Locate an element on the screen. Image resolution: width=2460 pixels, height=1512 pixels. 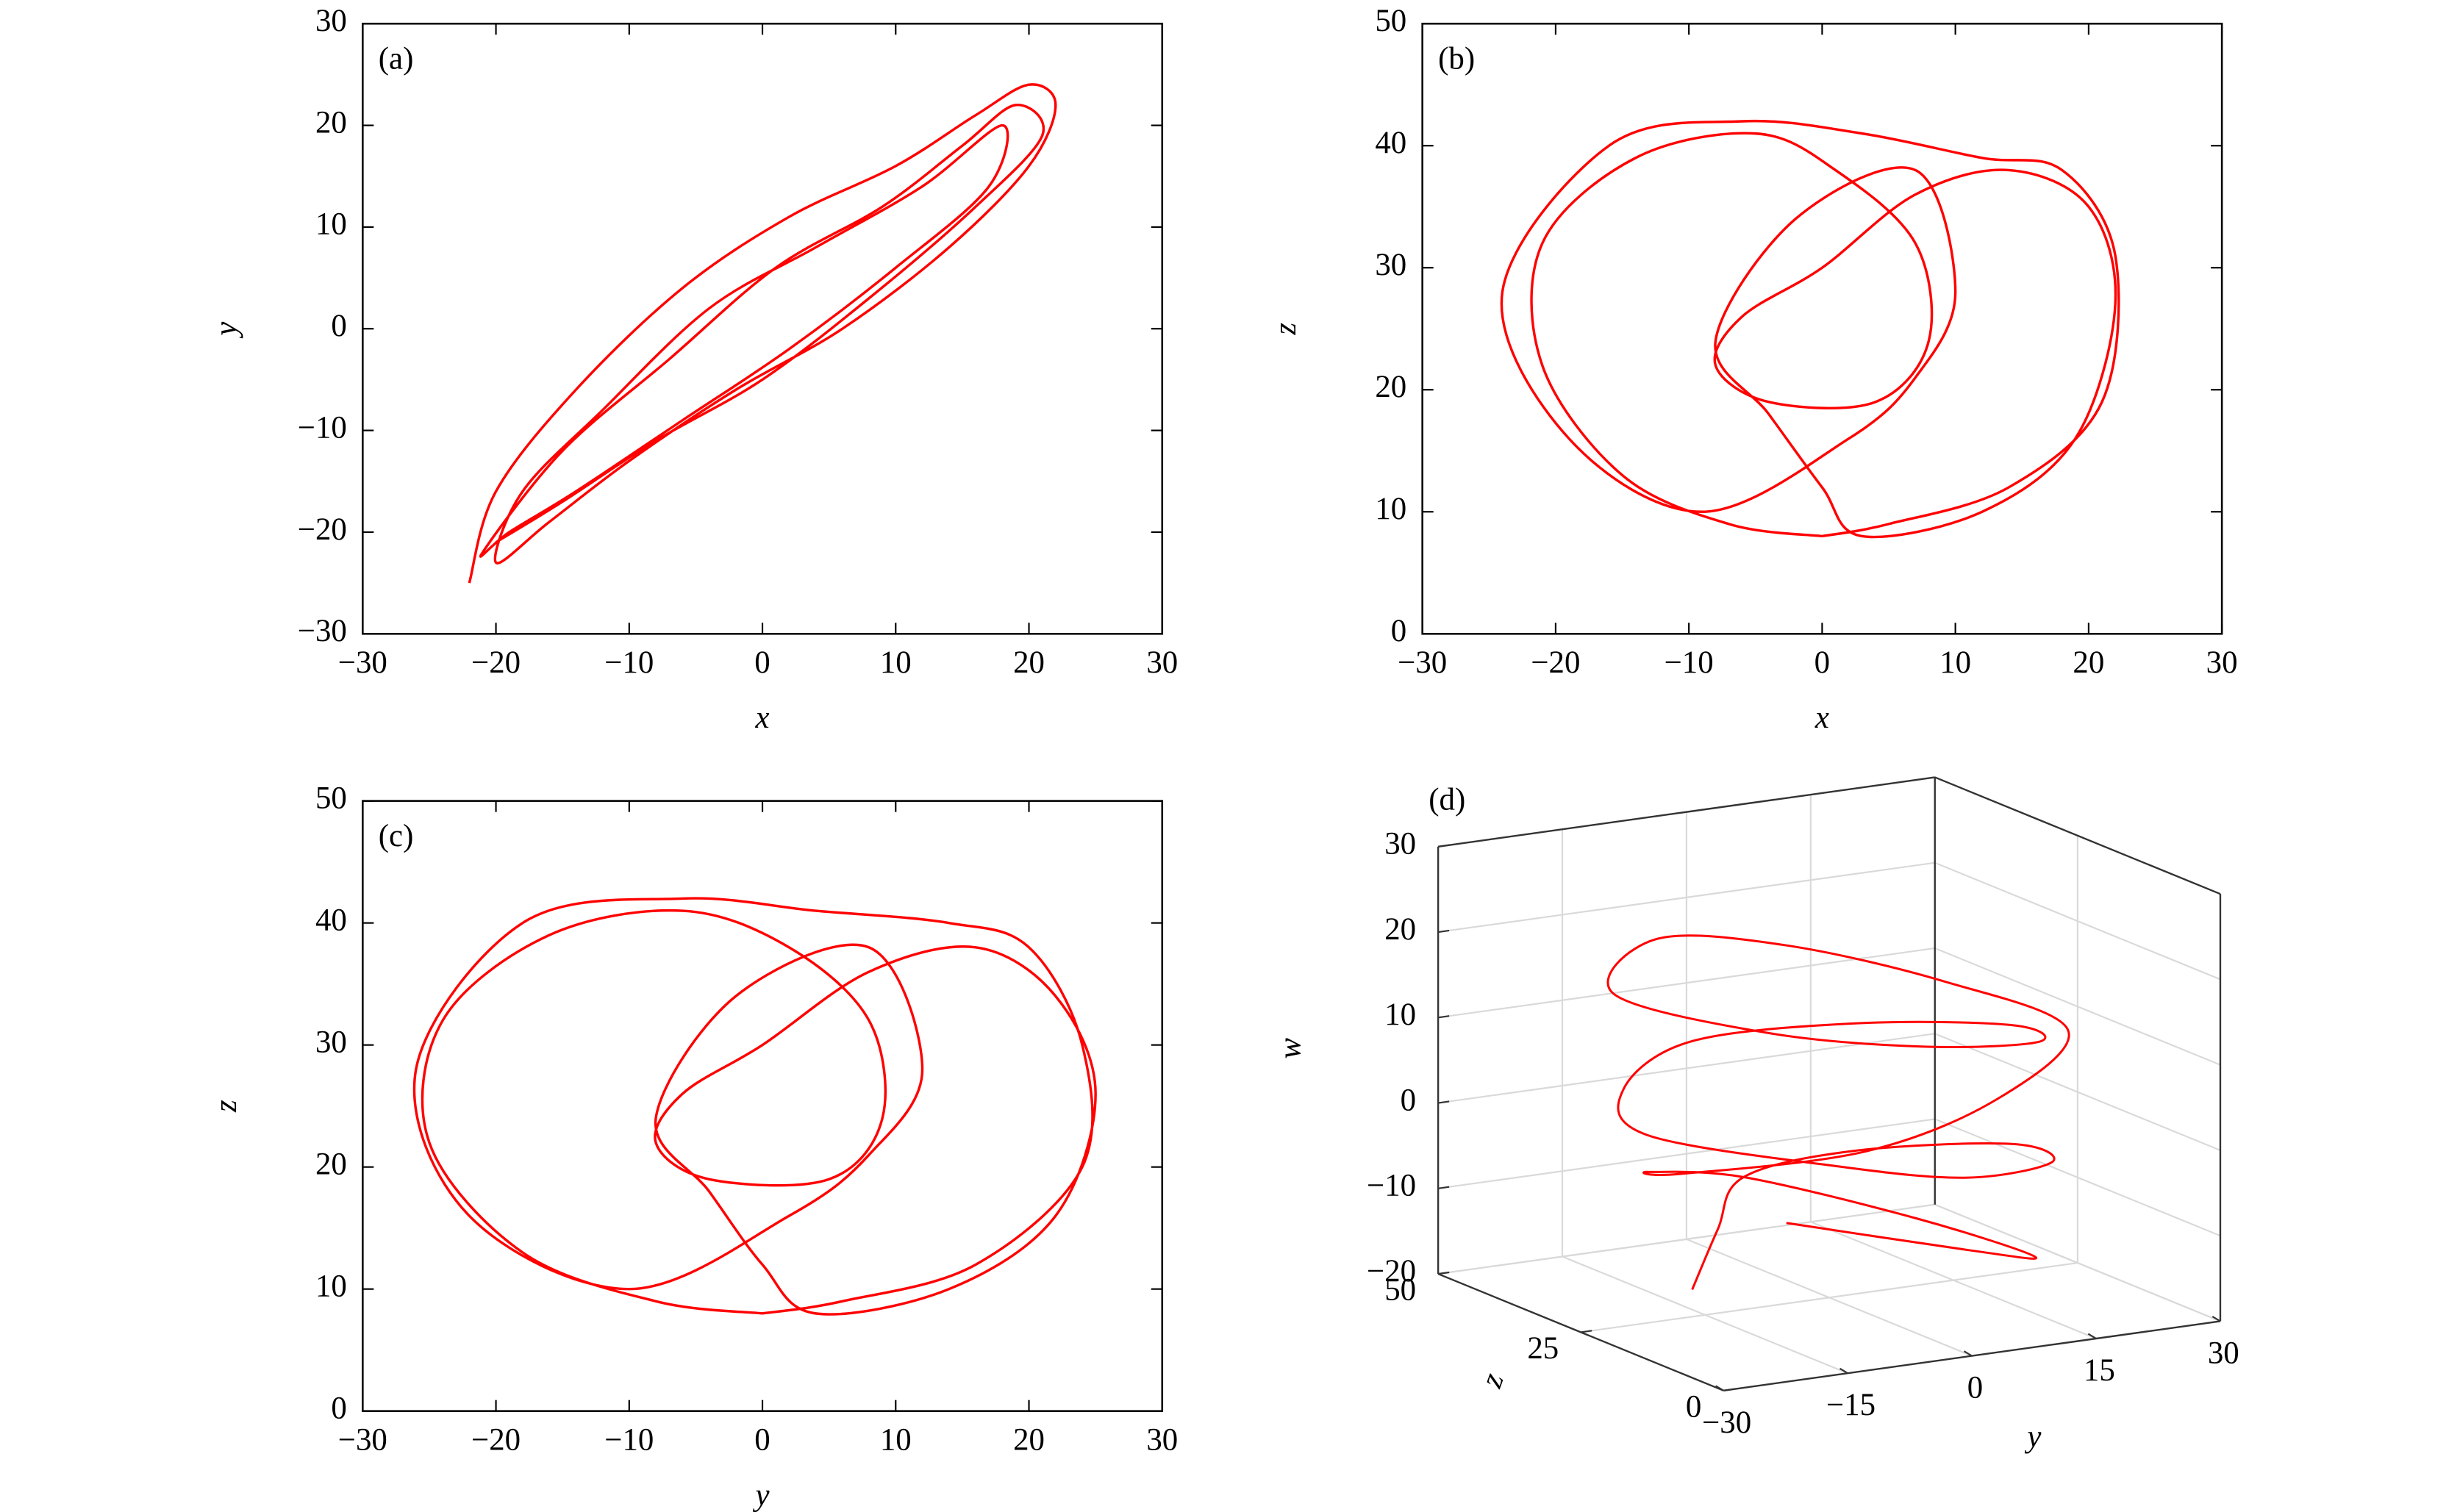
z-tick-label: 25 is located at coordinates (1543, 1348).